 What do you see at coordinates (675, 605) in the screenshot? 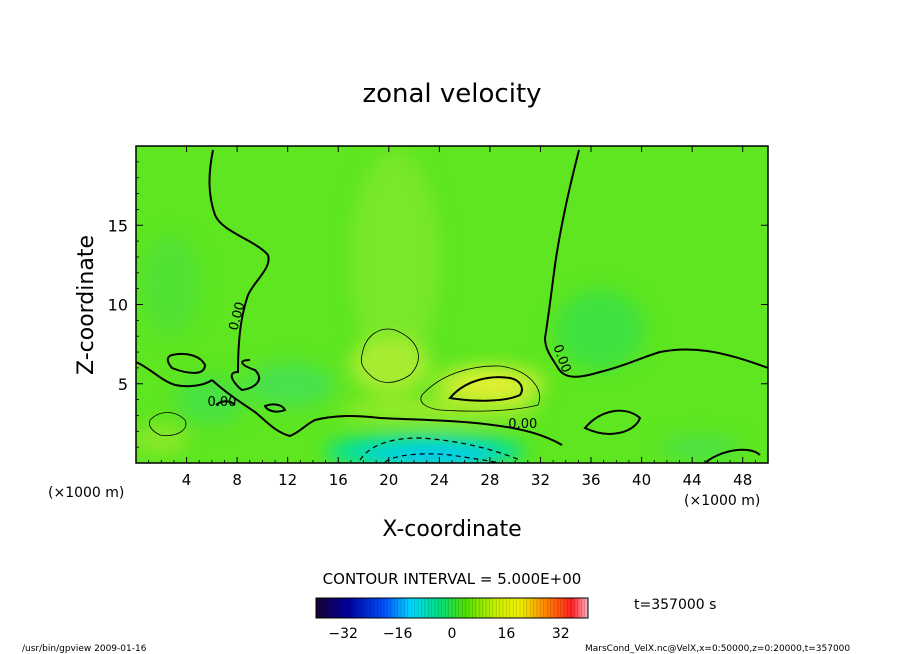
I see `time-label: t=357000 s` at bounding box center [675, 605].